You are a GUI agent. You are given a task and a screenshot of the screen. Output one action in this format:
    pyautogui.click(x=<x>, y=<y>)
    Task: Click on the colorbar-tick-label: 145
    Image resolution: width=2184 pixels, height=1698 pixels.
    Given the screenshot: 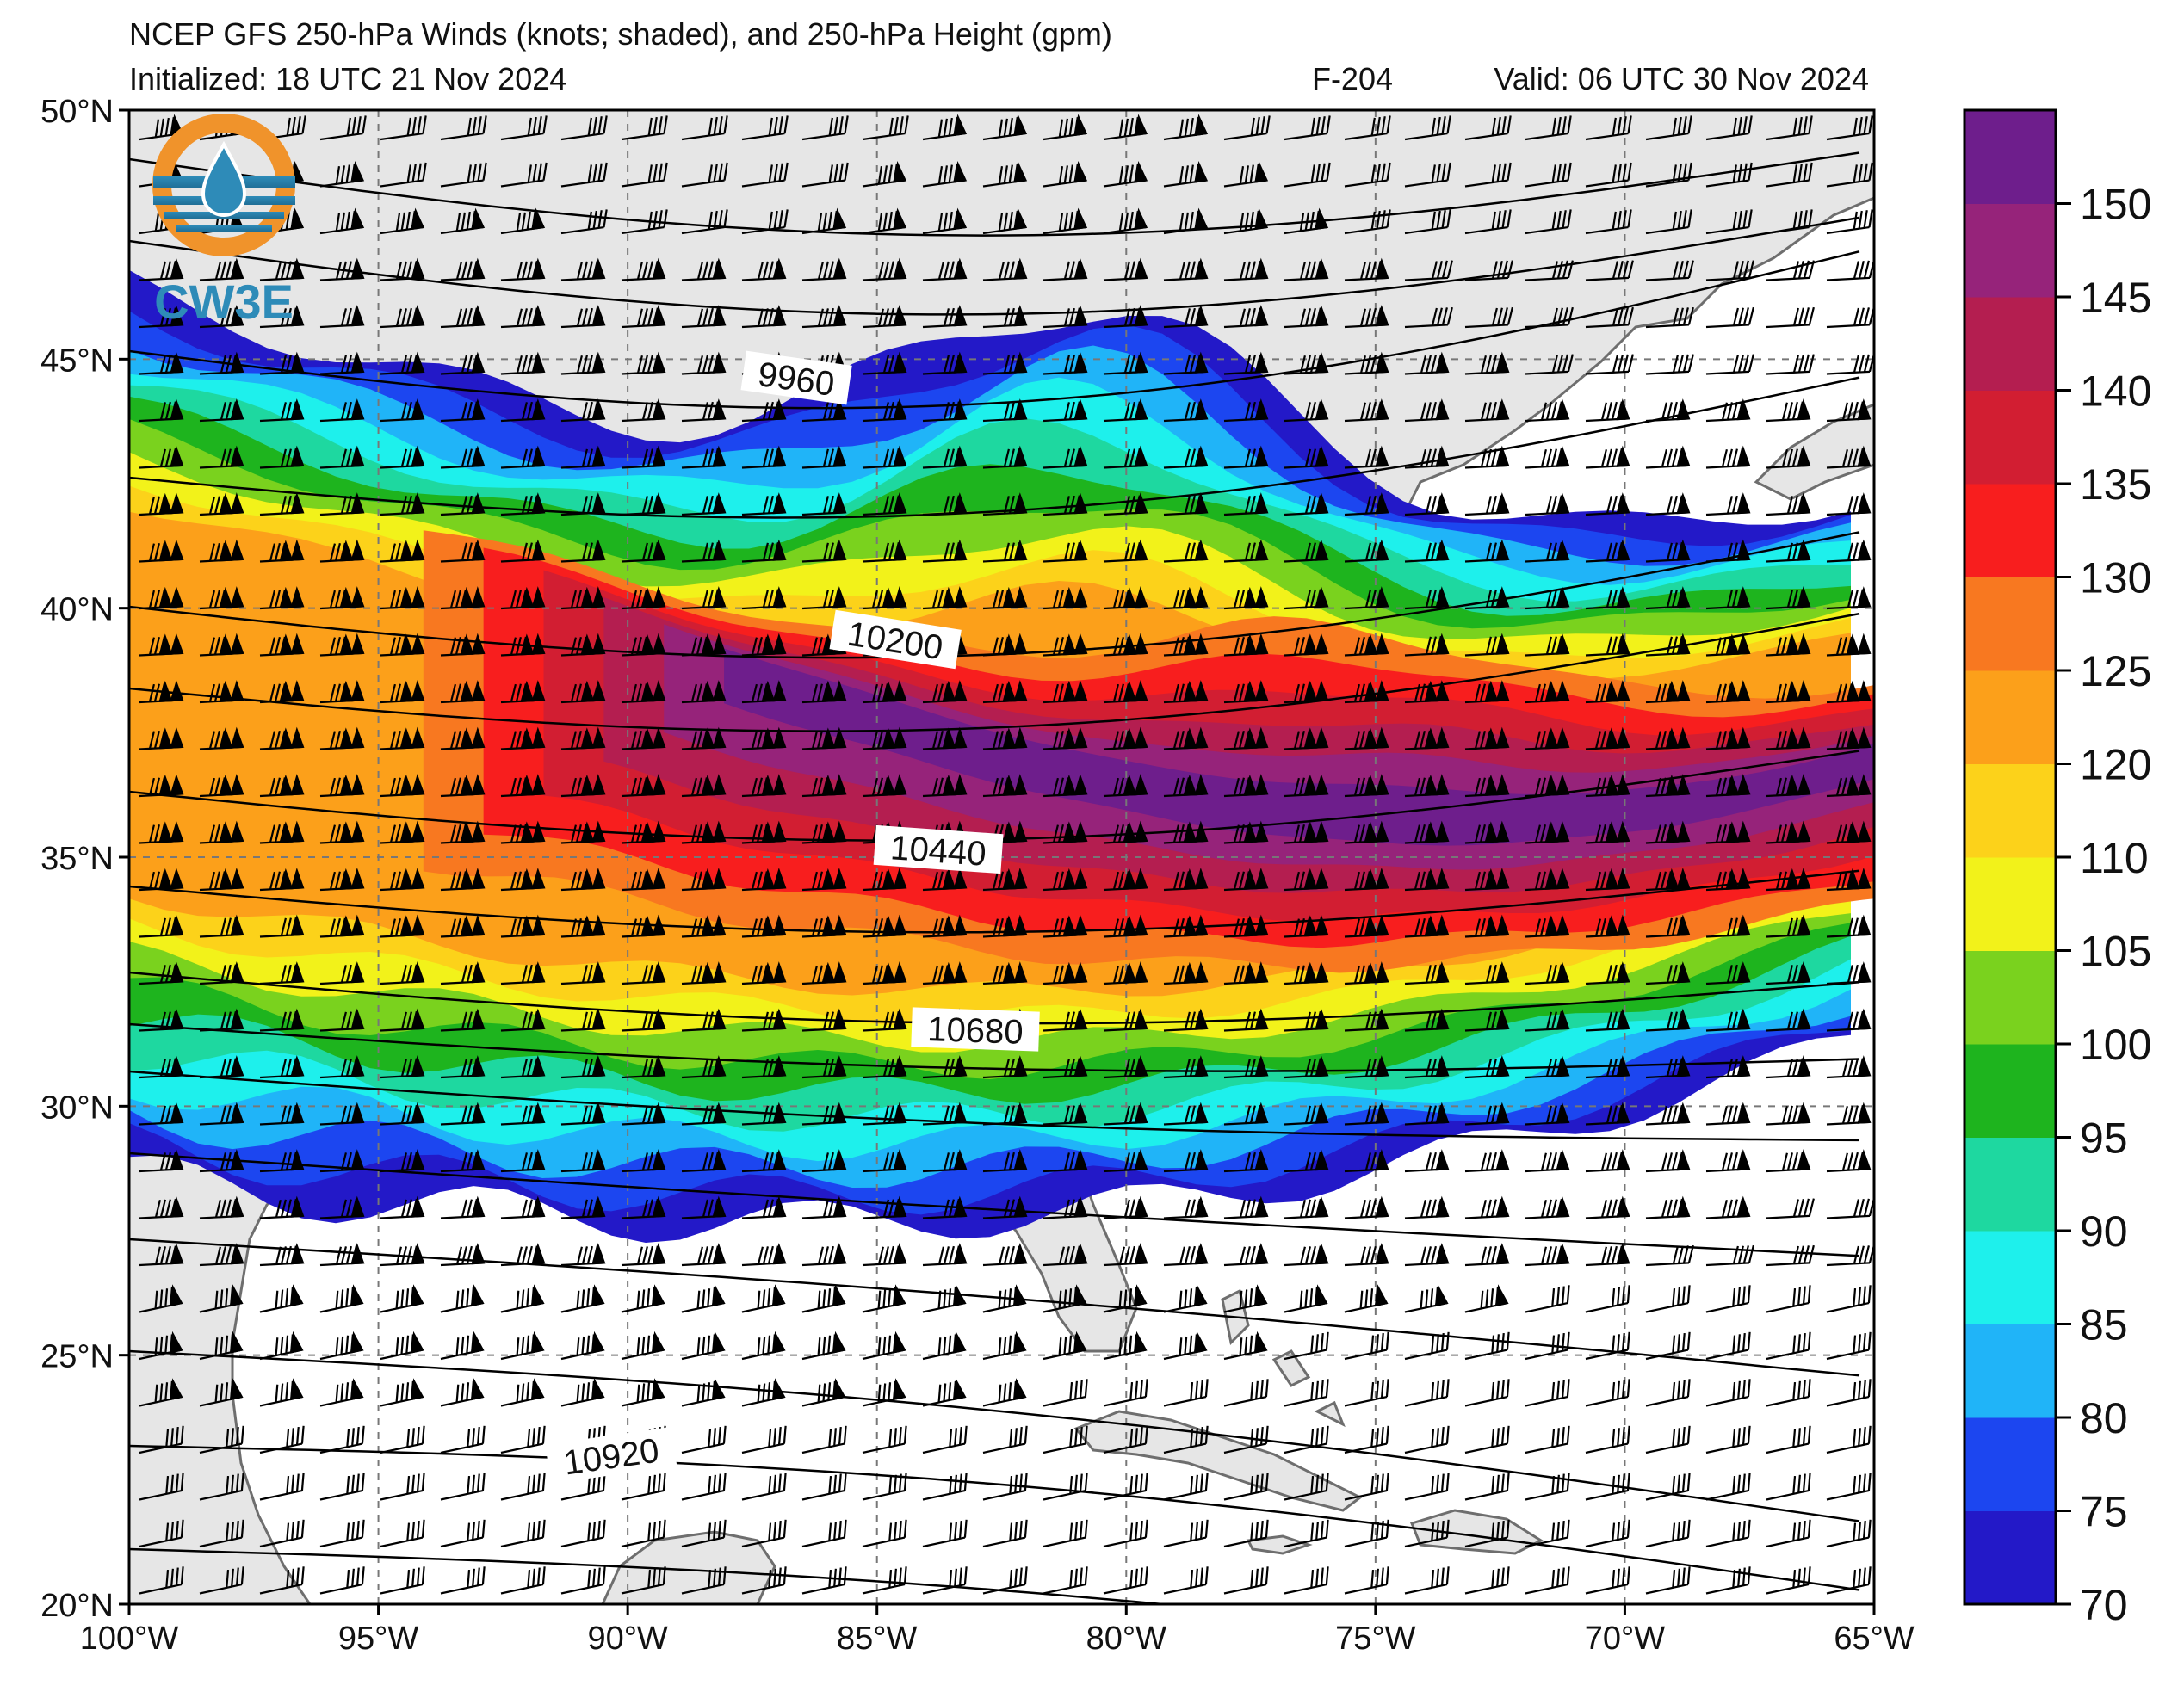 What is the action you would take?
    pyautogui.click(x=2115, y=298)
    